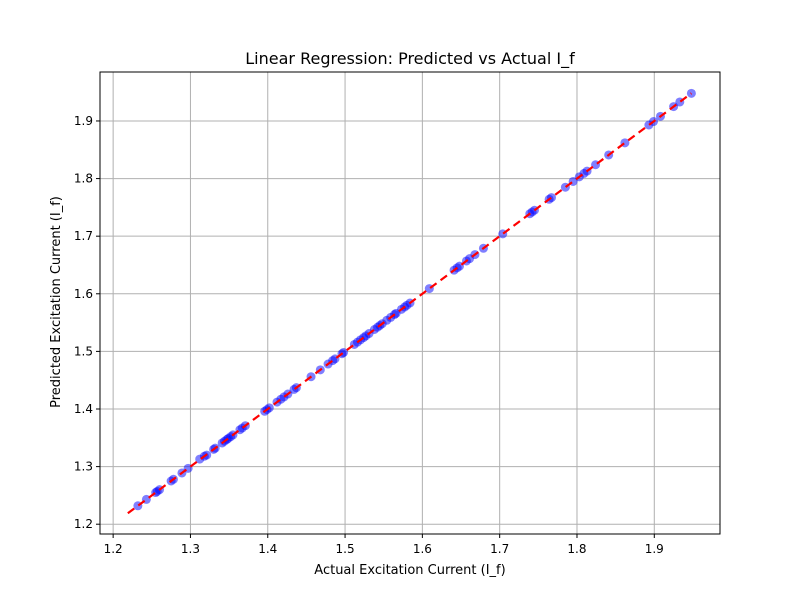 This screenshot has width=800, height=600. I want to click on y-tick-label: 1.2, so click(83, 524).